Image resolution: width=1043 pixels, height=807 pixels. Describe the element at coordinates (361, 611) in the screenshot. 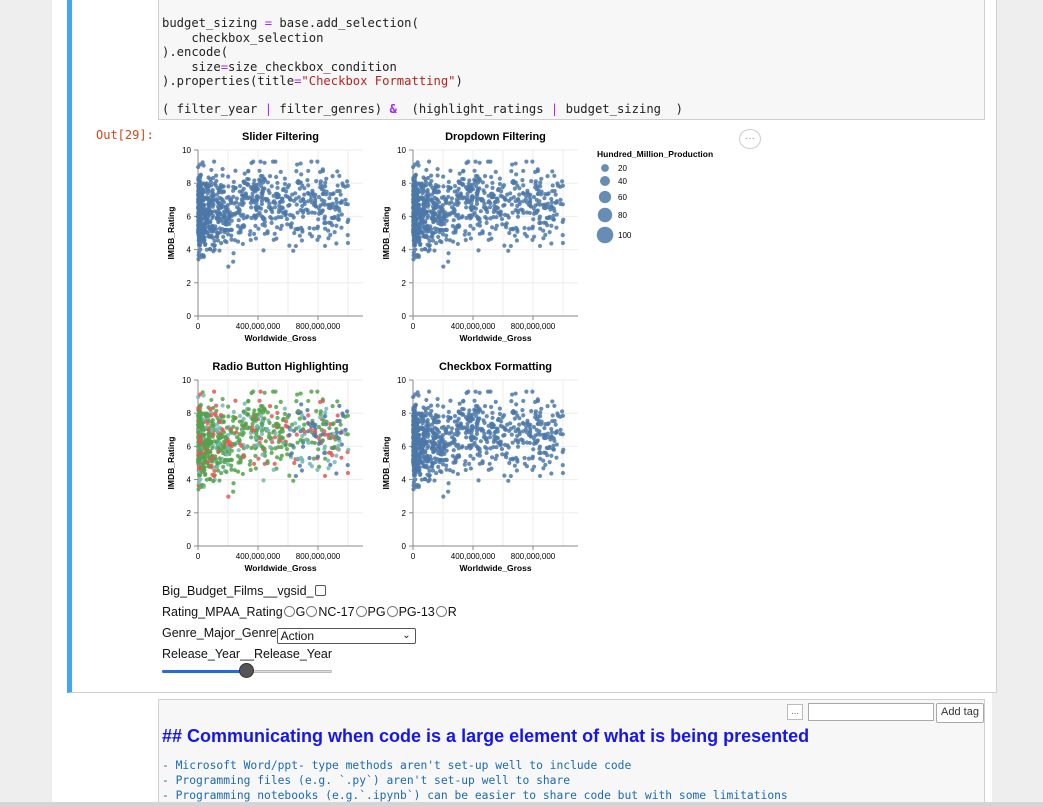

I see `radio-pg` at that location.